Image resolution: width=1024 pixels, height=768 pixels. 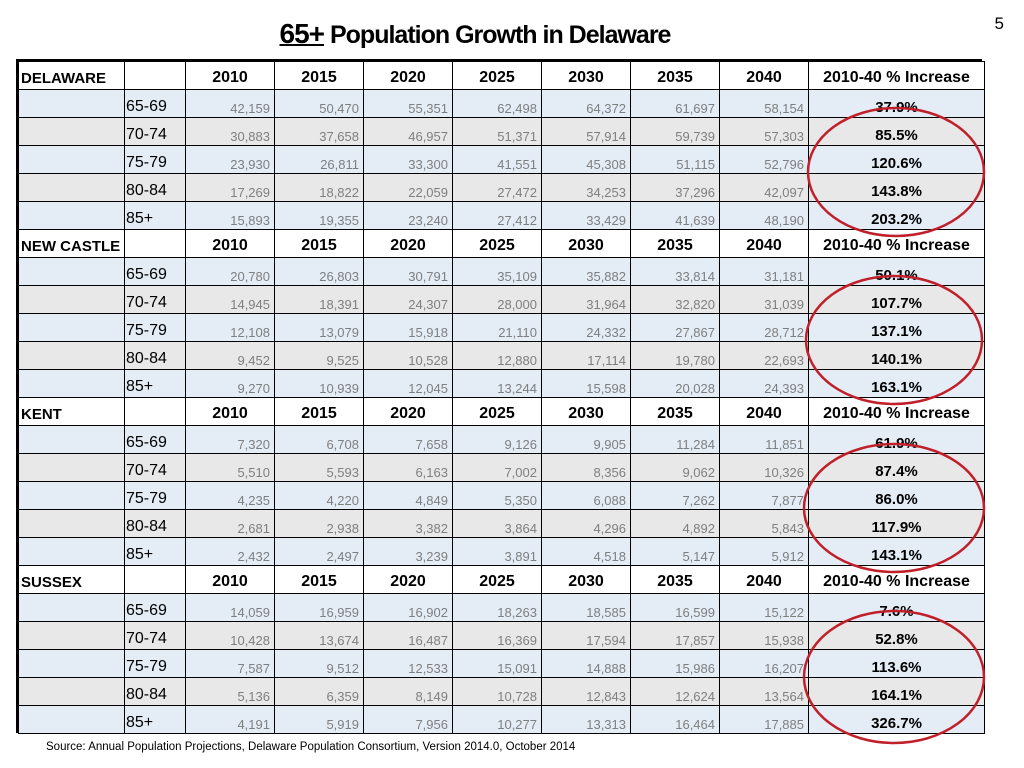 What do you see at coordinates (675, 439) in the screenshot?
I see `population-value: 11,284` at bounding box center [675, 439].